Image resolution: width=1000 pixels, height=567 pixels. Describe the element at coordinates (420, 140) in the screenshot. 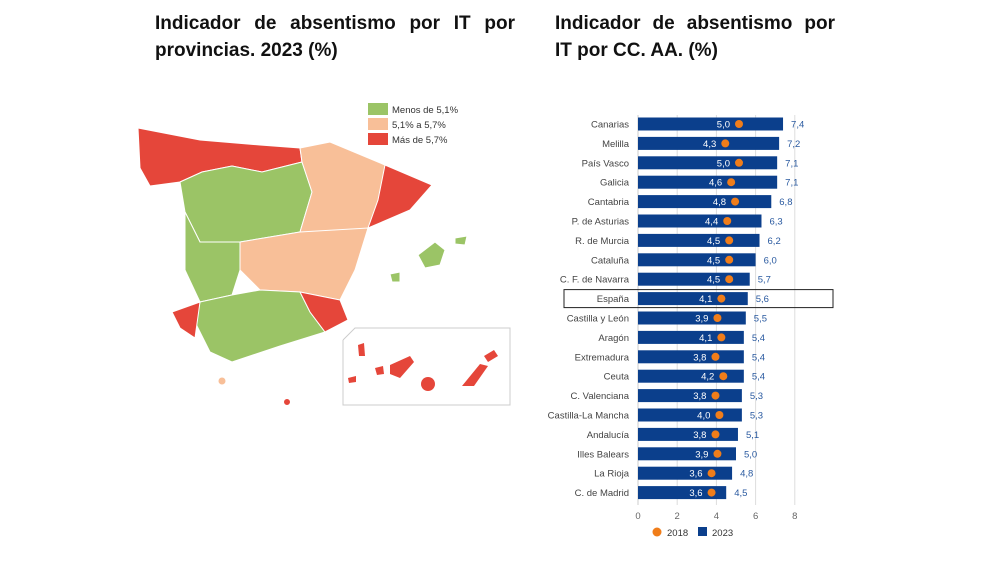

I see `legend-label: Más de 5,7%` at that location.